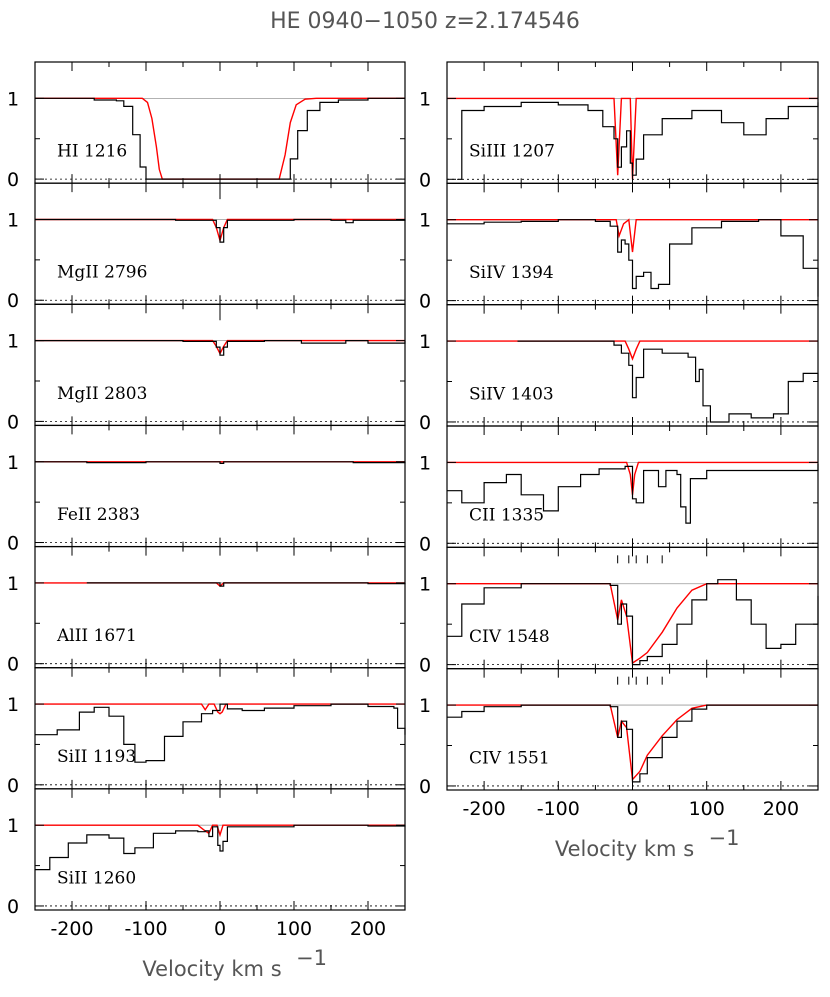 The width and height of the screenshot is (830, 997). What do you see at coordinates (102, 394) in the screenshot?
I see `panel-label: MgII 2803` at bounding box center [102, 394].